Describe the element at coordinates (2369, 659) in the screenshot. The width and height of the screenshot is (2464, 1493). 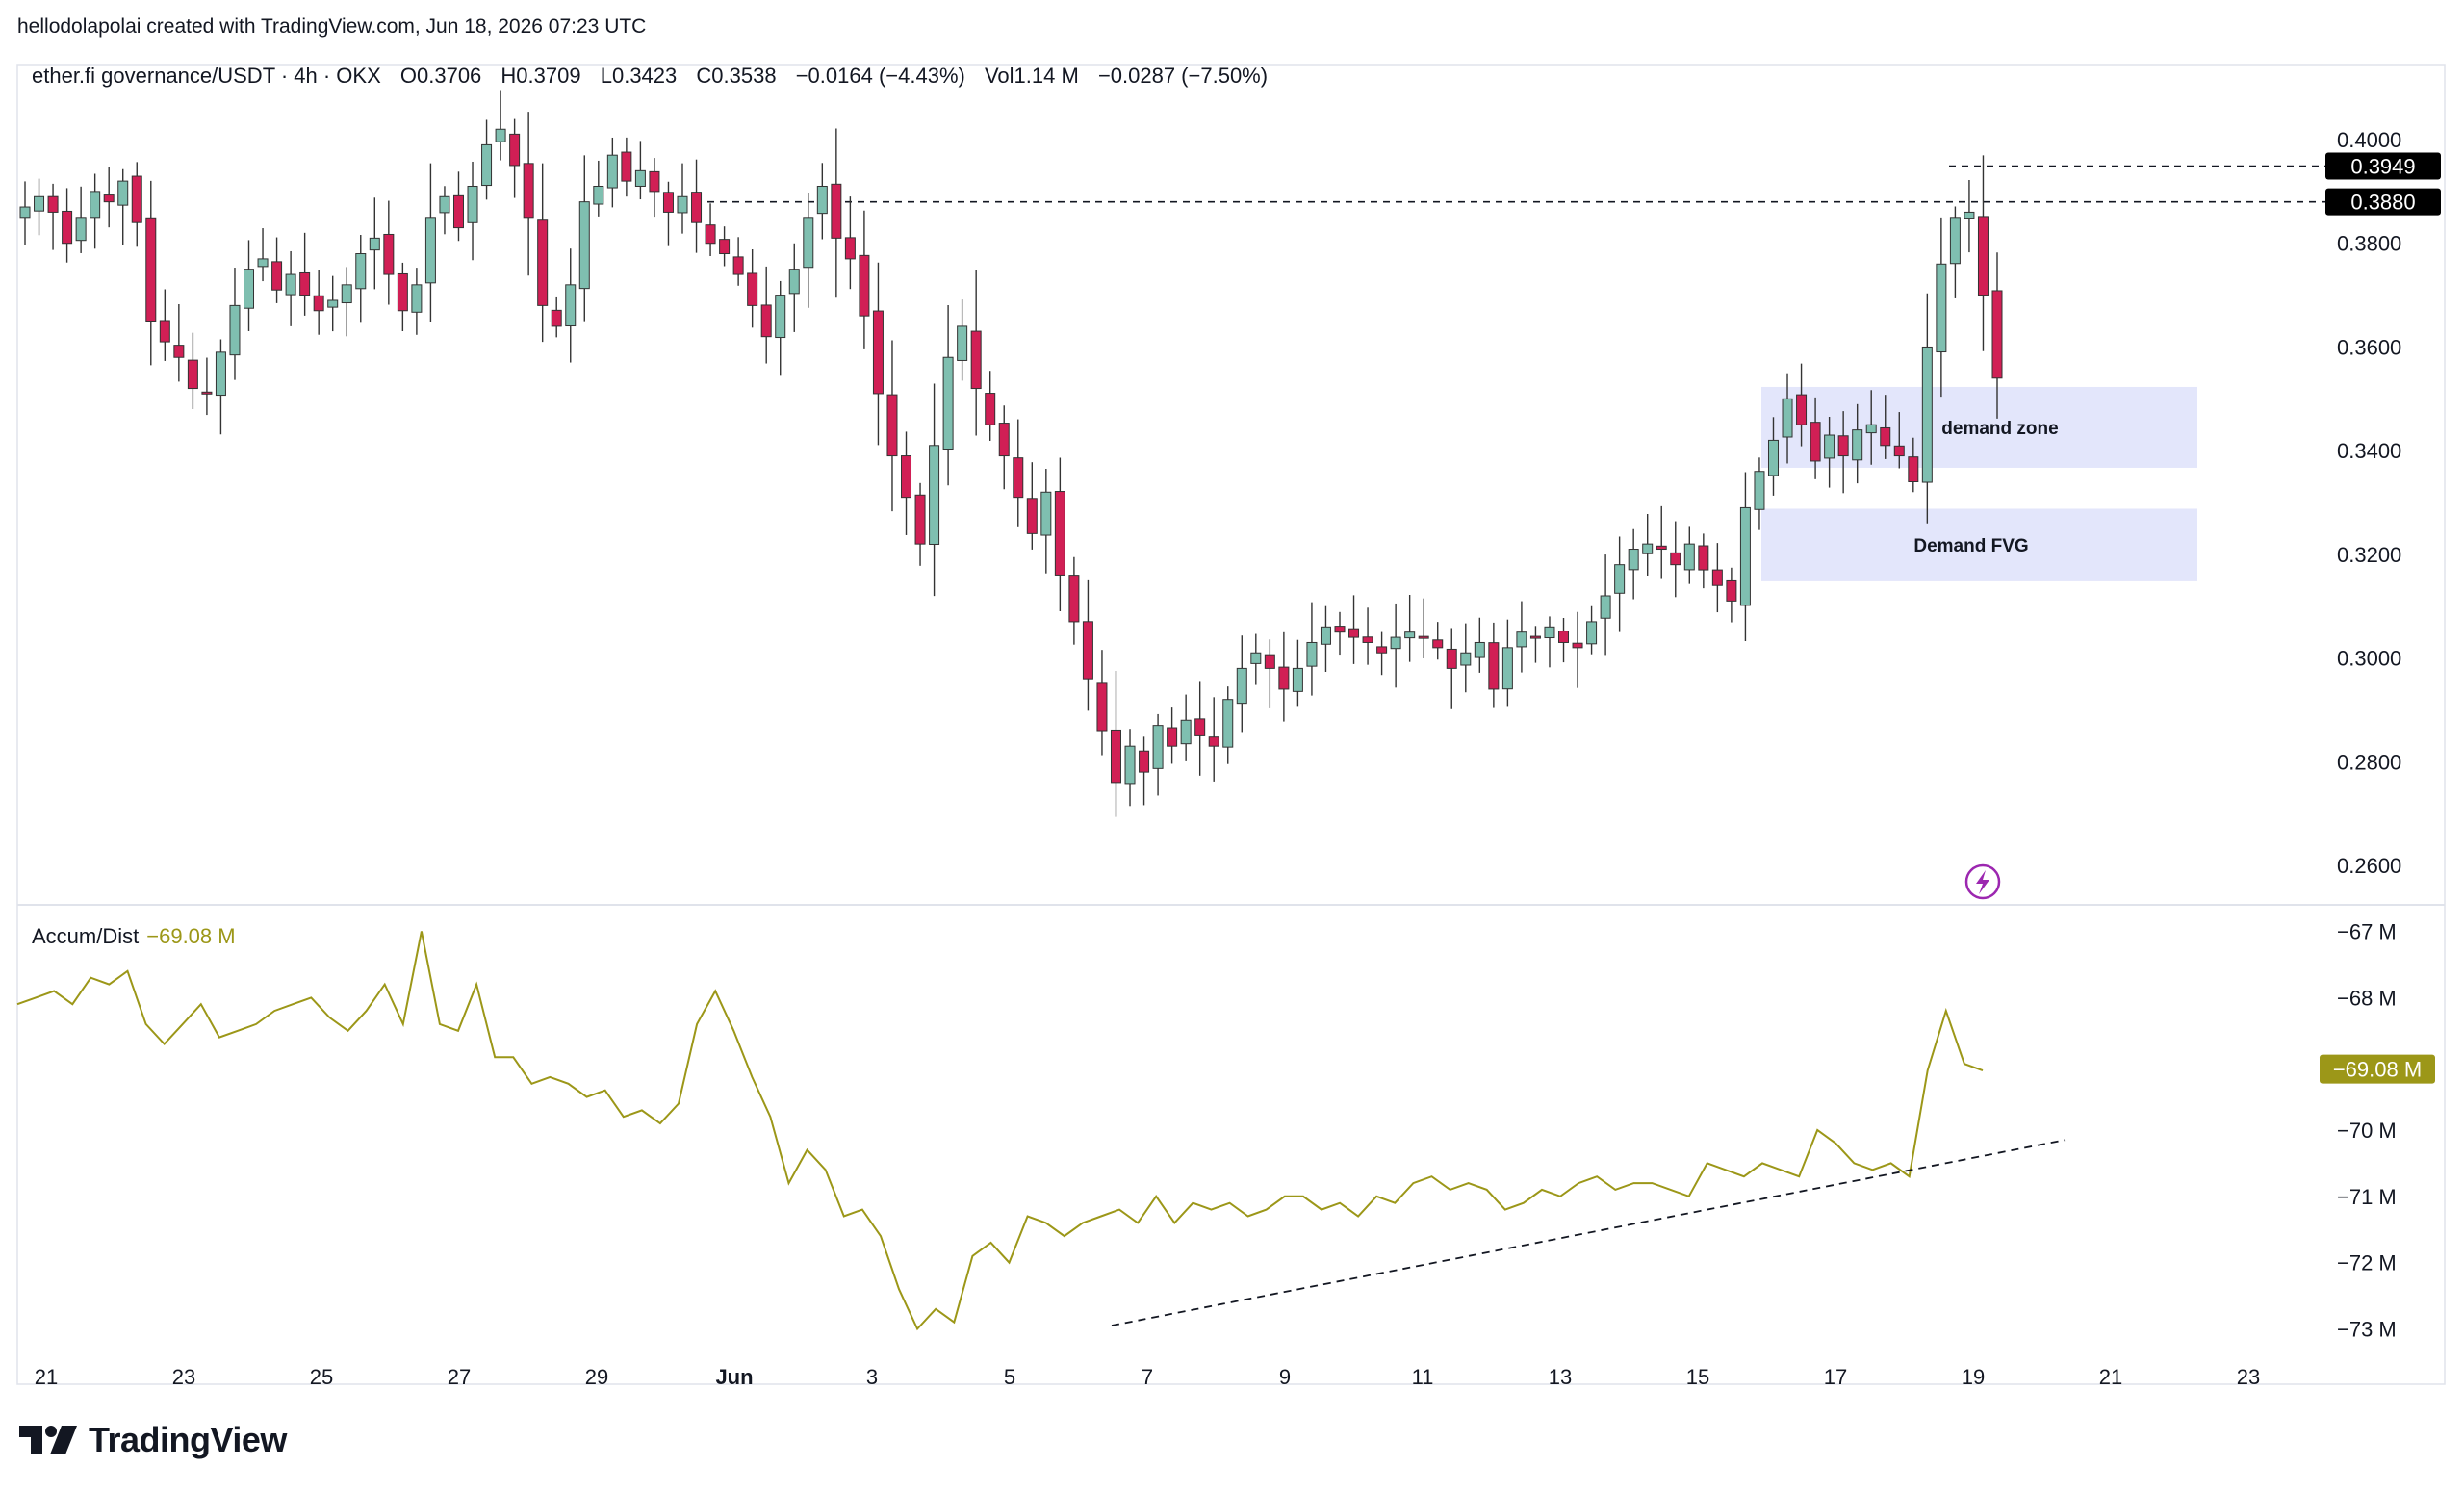
I see `price-tick-label: 0.3000` at that location.